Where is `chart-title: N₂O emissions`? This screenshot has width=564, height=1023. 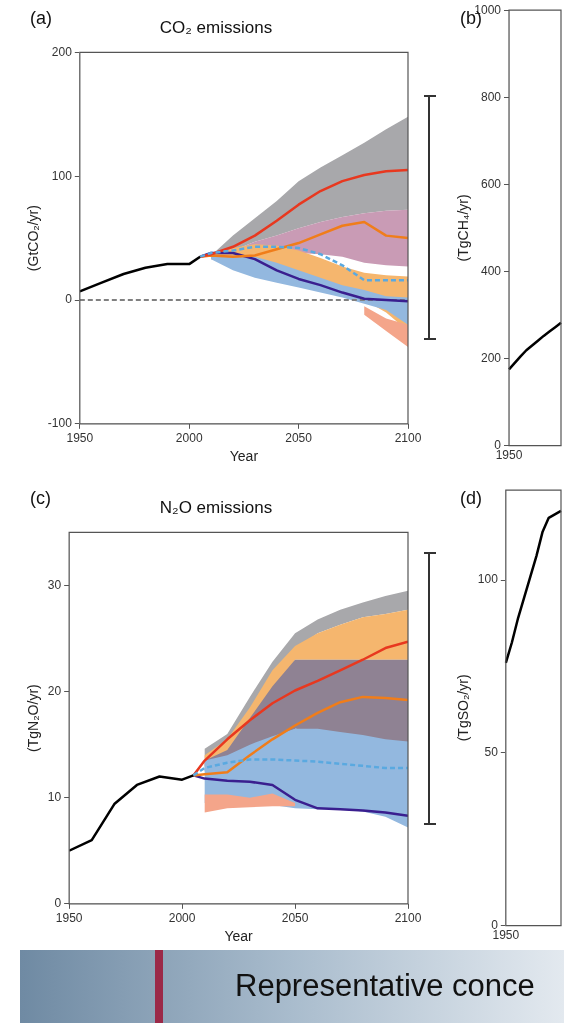 chart-title: N₂O emissions is located at coordinates (216, 507).